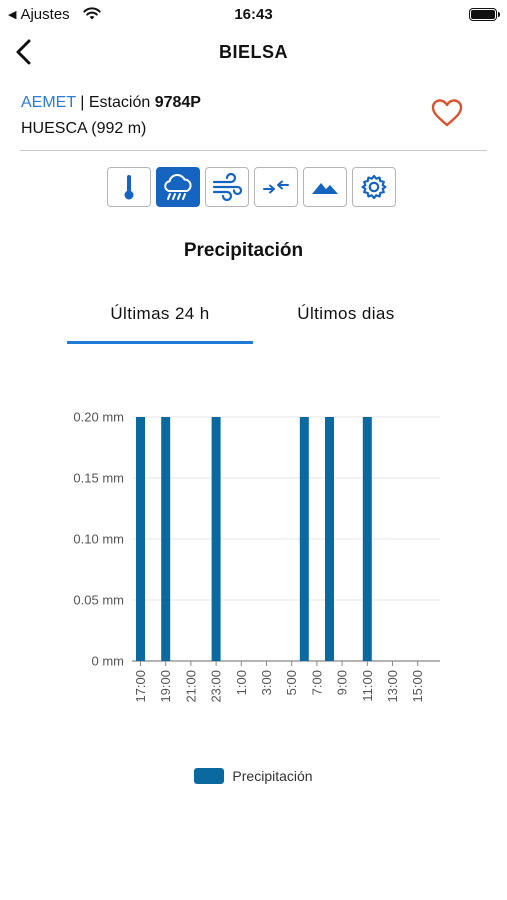 This screenshot has height=900, width=507. Describe the element at coordinates (160, 322) in the screenshot. I see `tab-last-24h: Últimas 24 h` at that location.